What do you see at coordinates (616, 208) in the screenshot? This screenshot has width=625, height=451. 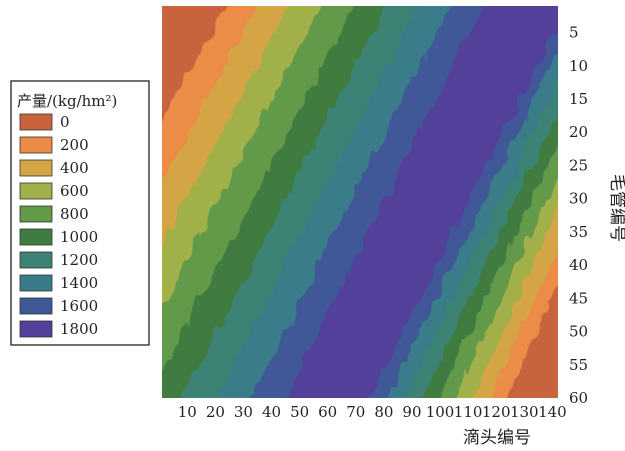 I see `y-axis-title: 毛管编号` at bounding box center [616, 208].